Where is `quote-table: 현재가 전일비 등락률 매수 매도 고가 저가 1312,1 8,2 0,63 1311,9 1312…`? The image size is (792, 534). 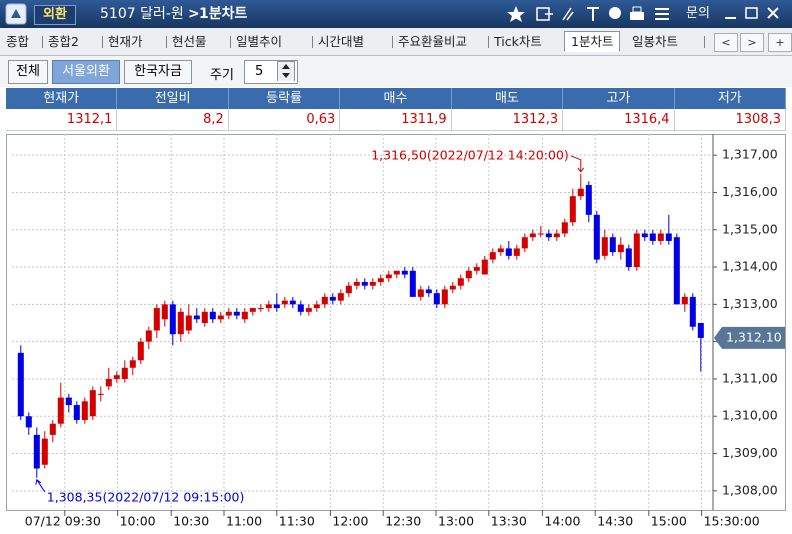
quote-table: 현재가 전일비 등락률 매수 매도 고가 저가 1312,1 8,2 0,63 1311,9 1312… is located at coordinates (396, 109).